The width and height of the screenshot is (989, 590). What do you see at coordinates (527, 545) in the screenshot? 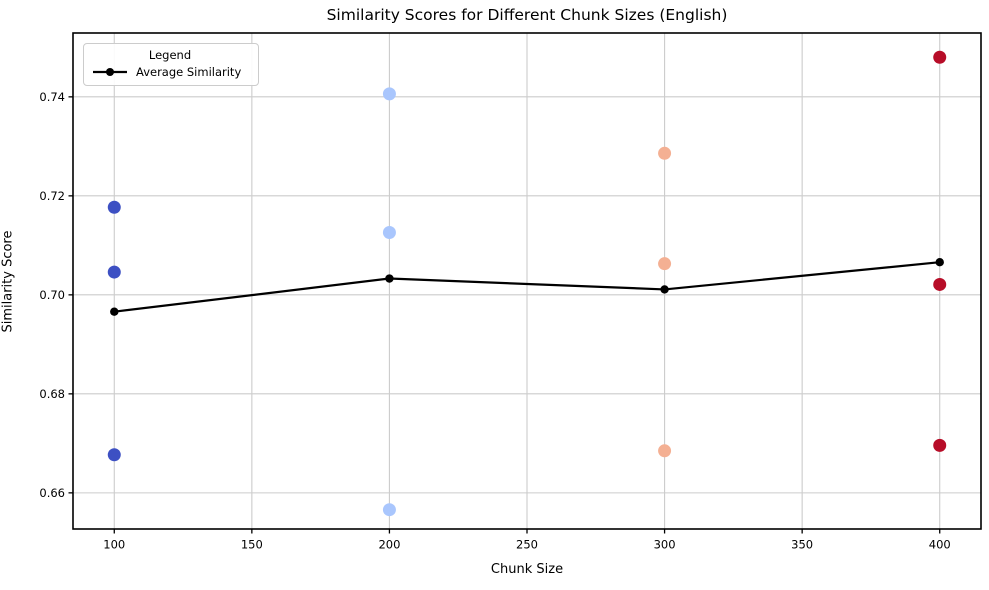
I see `x-tick-label: 250` at bounding box center [527, 545].